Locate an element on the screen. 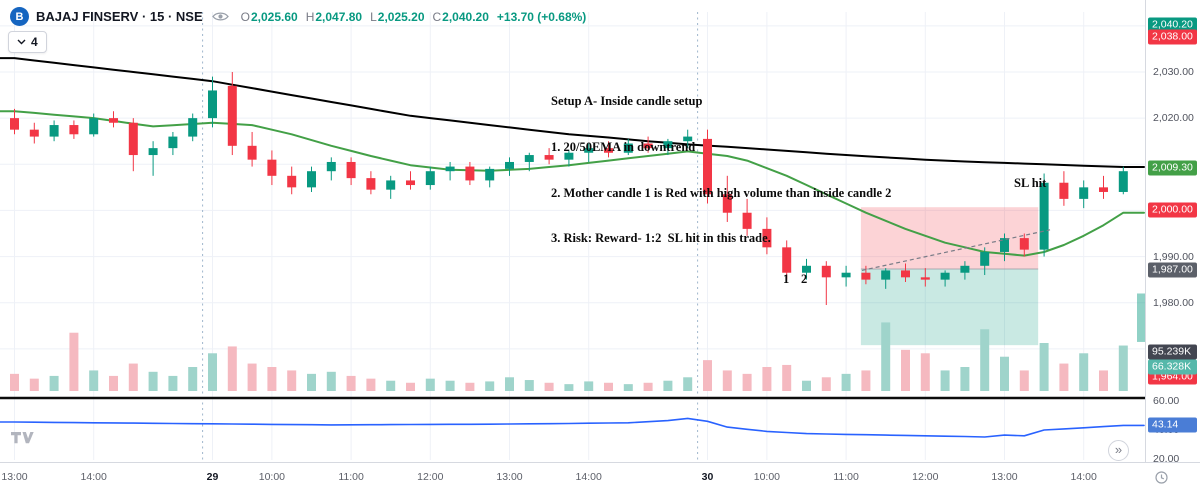 Image resolution: width=1200 pixels, height=492 pixels. price-axis-badge: 43.14 is located at coordinates (1172, 425).